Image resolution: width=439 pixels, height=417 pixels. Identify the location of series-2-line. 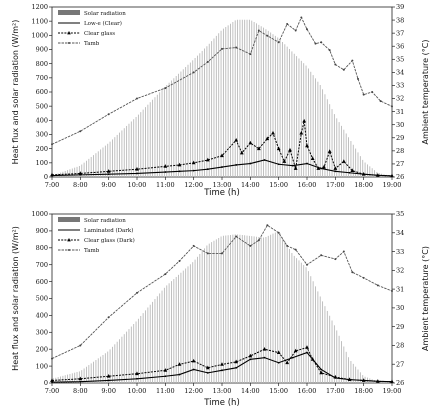
(222, 148).